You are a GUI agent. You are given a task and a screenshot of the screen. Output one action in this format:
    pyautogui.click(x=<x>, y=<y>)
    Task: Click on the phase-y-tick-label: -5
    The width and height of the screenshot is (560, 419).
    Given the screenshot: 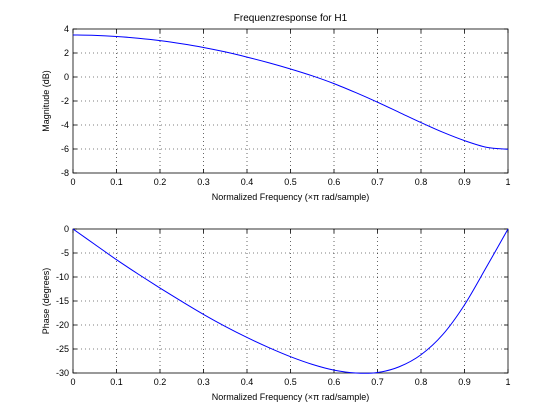 What is the action you would take?
    pyautogui.click(x=65, y=253)
    